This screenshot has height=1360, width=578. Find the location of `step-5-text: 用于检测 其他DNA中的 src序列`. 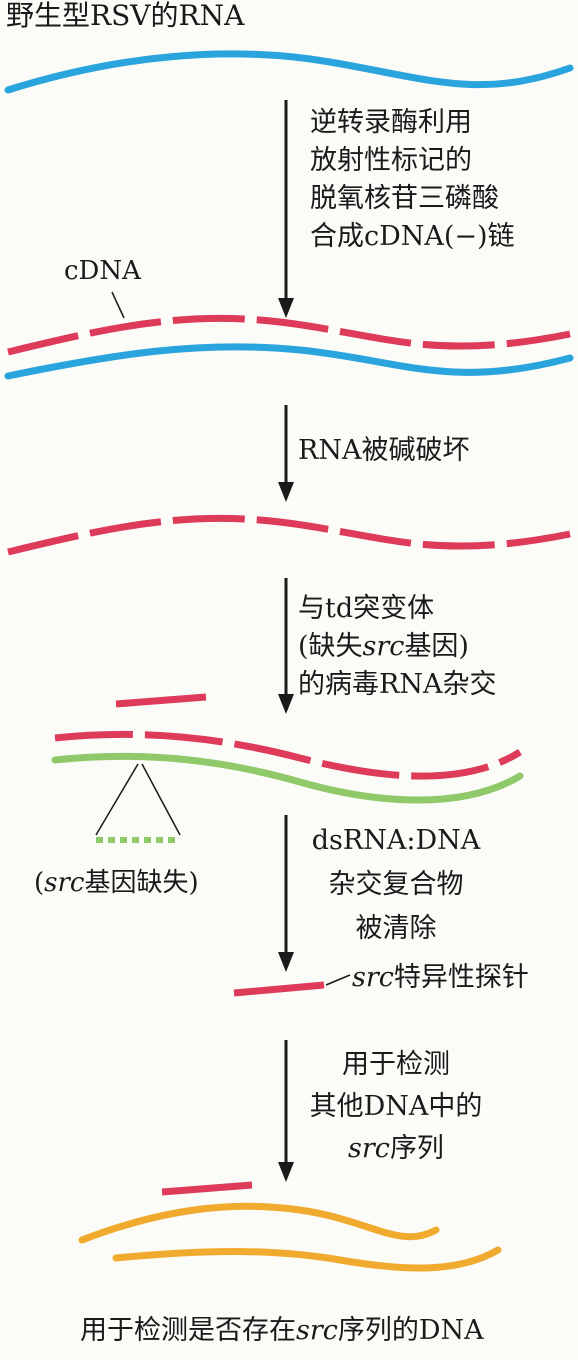

step-5-text: 用于检测 其他DNA中的 src序列 is located at coordinates (396, 1105).